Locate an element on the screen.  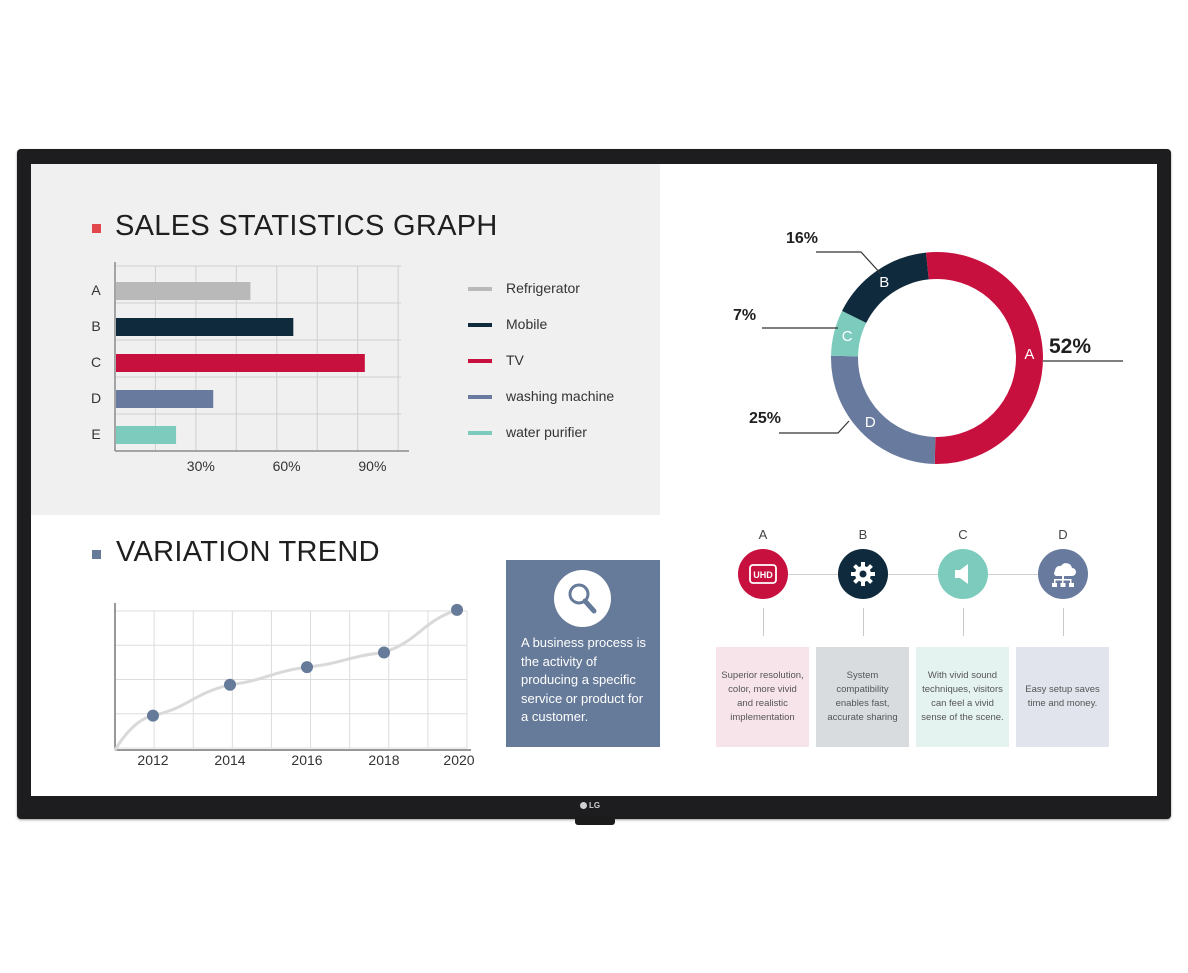
donut-slice-label: C is located at coordinates (847, 336).